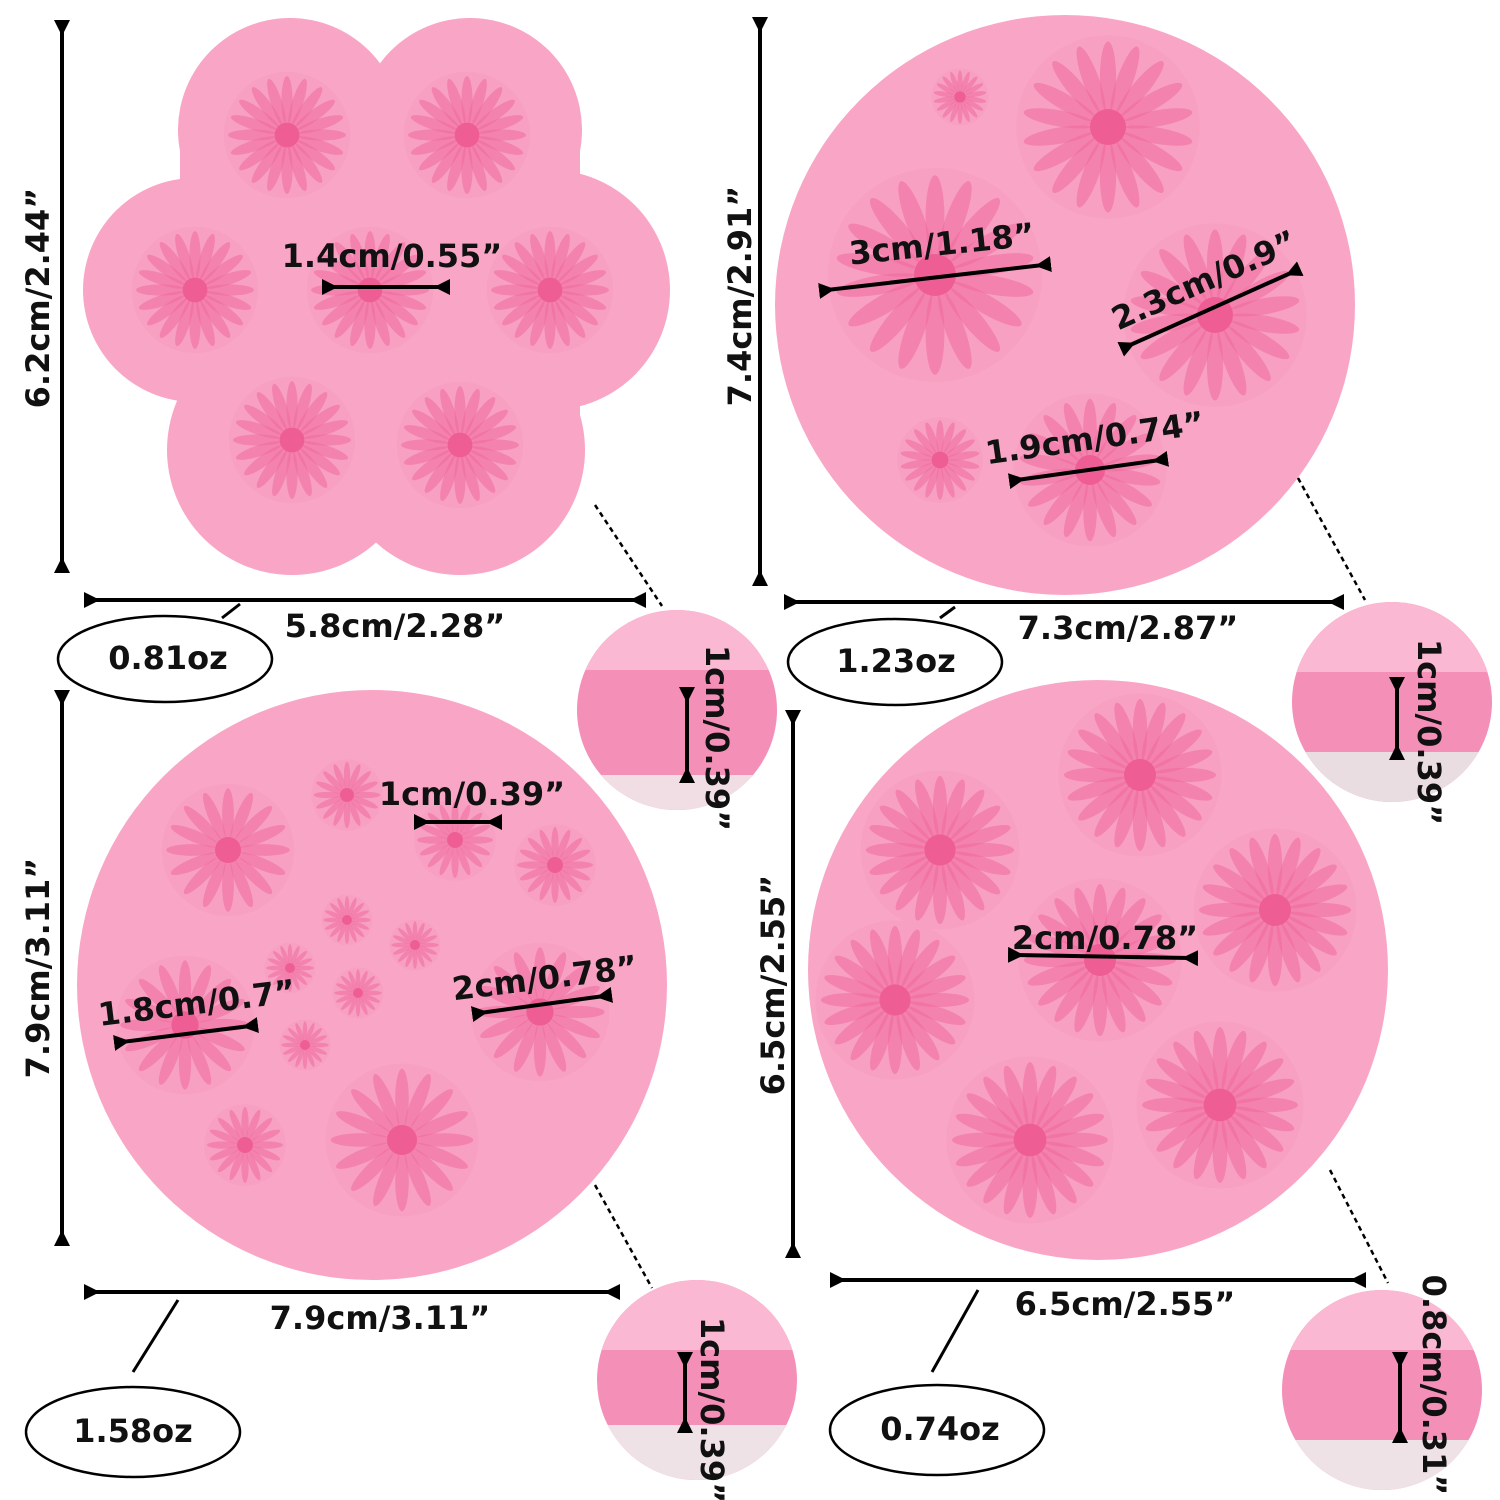 The width and height of the screenshot is (1500, 1500). Describe the element at coordinates (472, 794) in the screenshot. I see `cavity-label: 1cm/0.39”` at that location.